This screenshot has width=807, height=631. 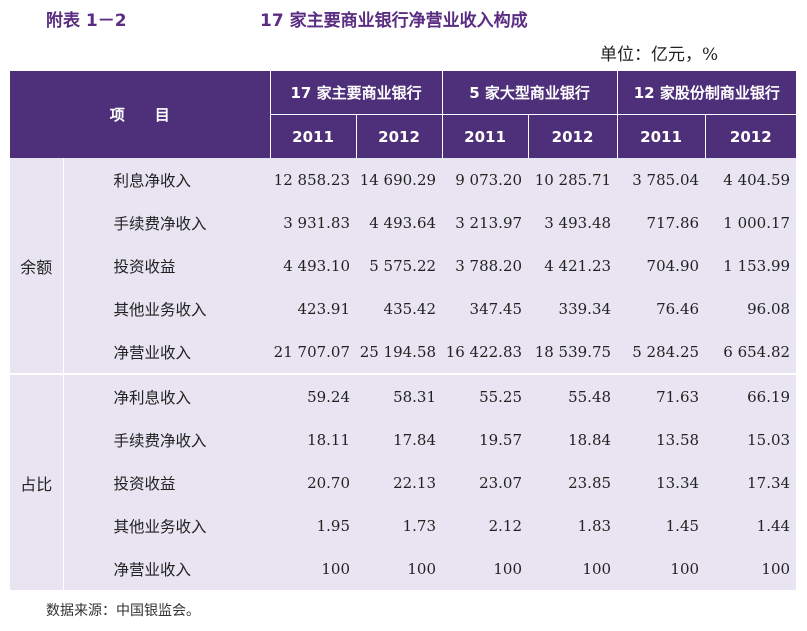 What do you see at coordinates (751, 222) in the screenshot?
I see `value-cell: 1 000.17` at bounding box center [751, 222].